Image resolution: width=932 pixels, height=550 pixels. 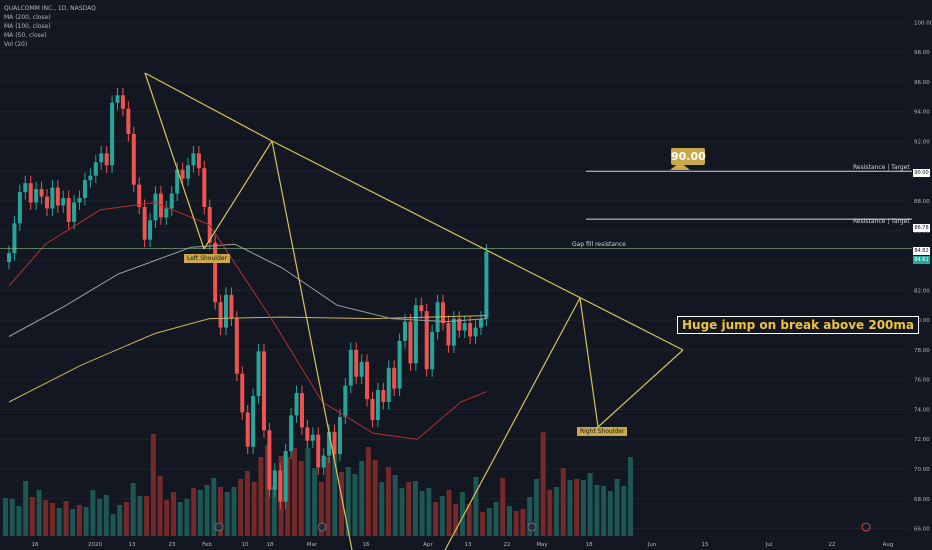 I want to click on y-tick-label: 80.00, so click(x=922, y=321).